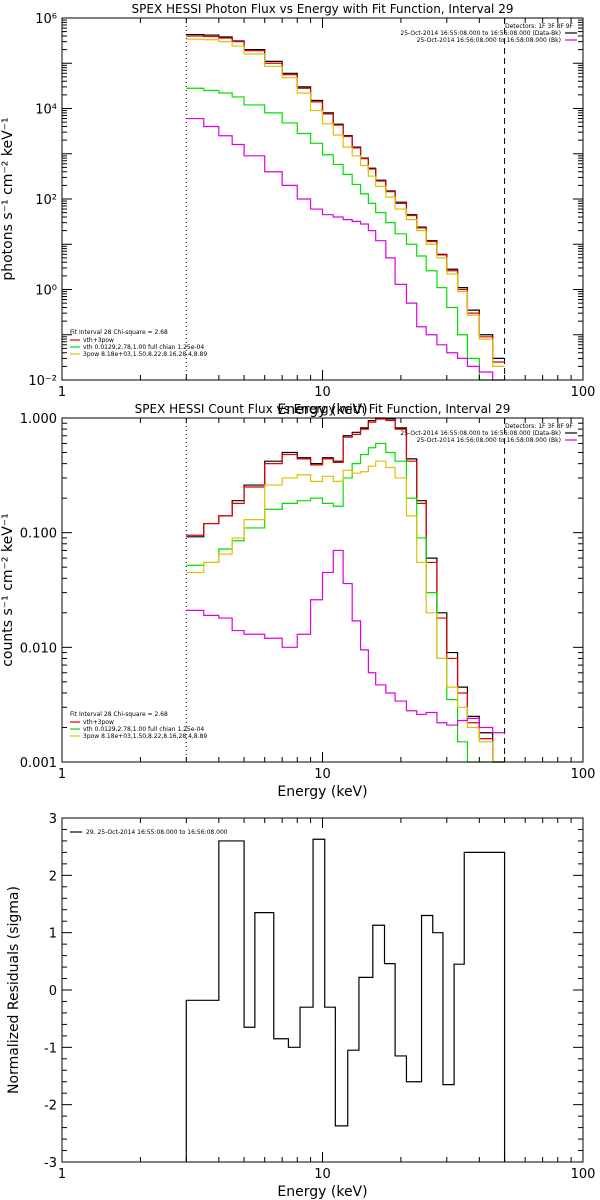  I want to click on y-tick-label: -2, so click(50, 1106).